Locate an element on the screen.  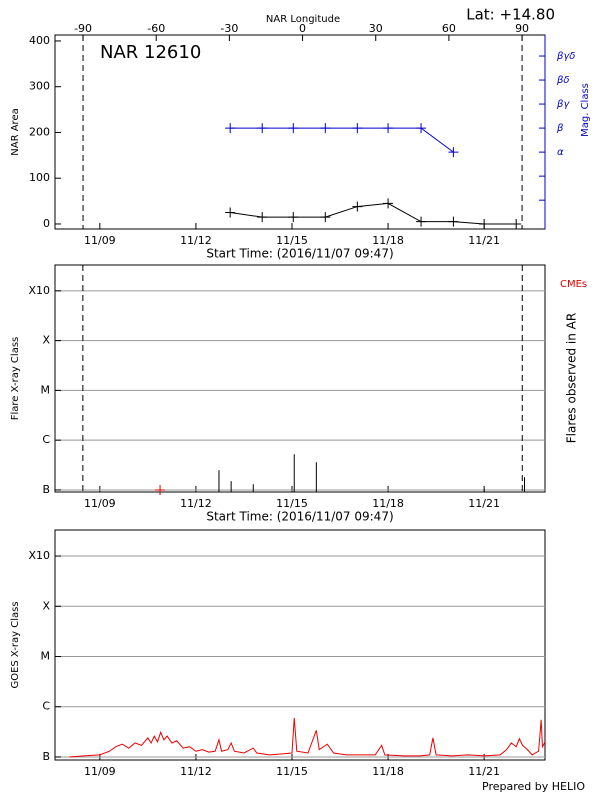
y2-axis-label: Mag. Class is located at coordinates (585, 110).